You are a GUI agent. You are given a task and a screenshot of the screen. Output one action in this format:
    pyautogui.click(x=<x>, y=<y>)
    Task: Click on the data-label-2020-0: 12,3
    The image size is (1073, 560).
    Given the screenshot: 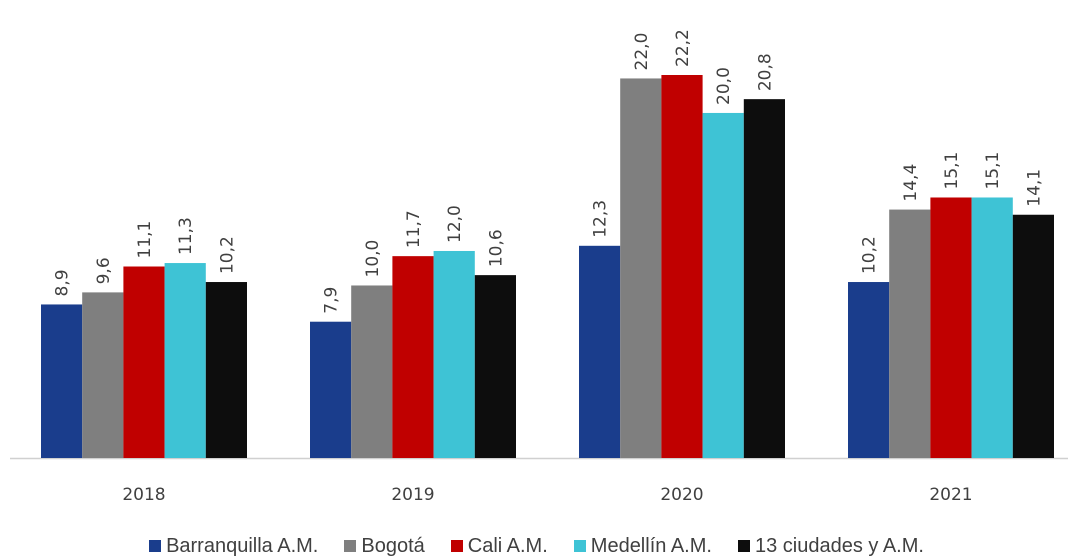 What is the action you would take?
    pyautogui.click(x=601, y=219)
    